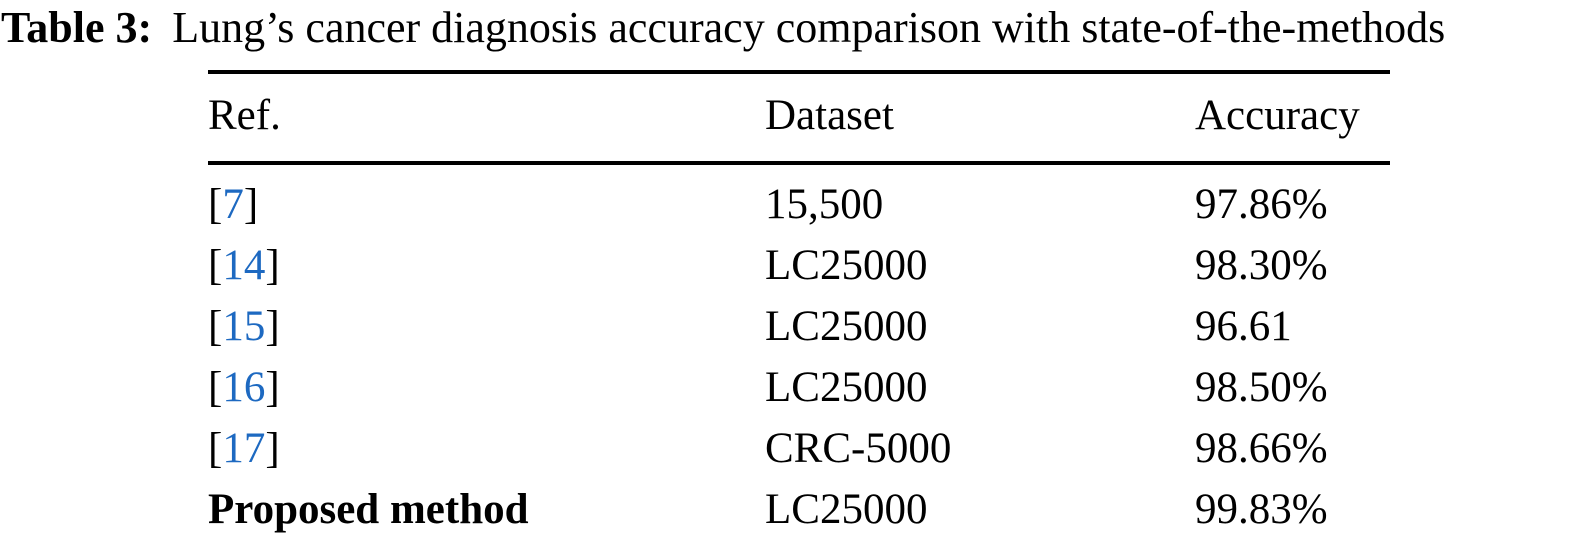 The height and width of the screenshot is (533, 1583). I want to click on ref-cell: [17], so click(486, 448).